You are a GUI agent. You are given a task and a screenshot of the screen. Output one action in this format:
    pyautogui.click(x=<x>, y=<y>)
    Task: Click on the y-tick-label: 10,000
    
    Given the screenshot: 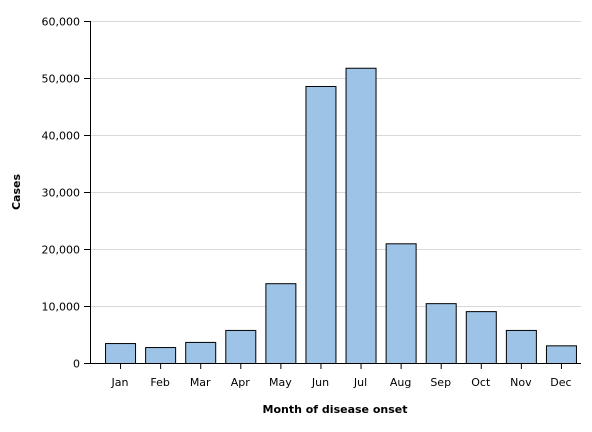 What is the action you would take?
    pyautogui.click(x=61, y=307)
    